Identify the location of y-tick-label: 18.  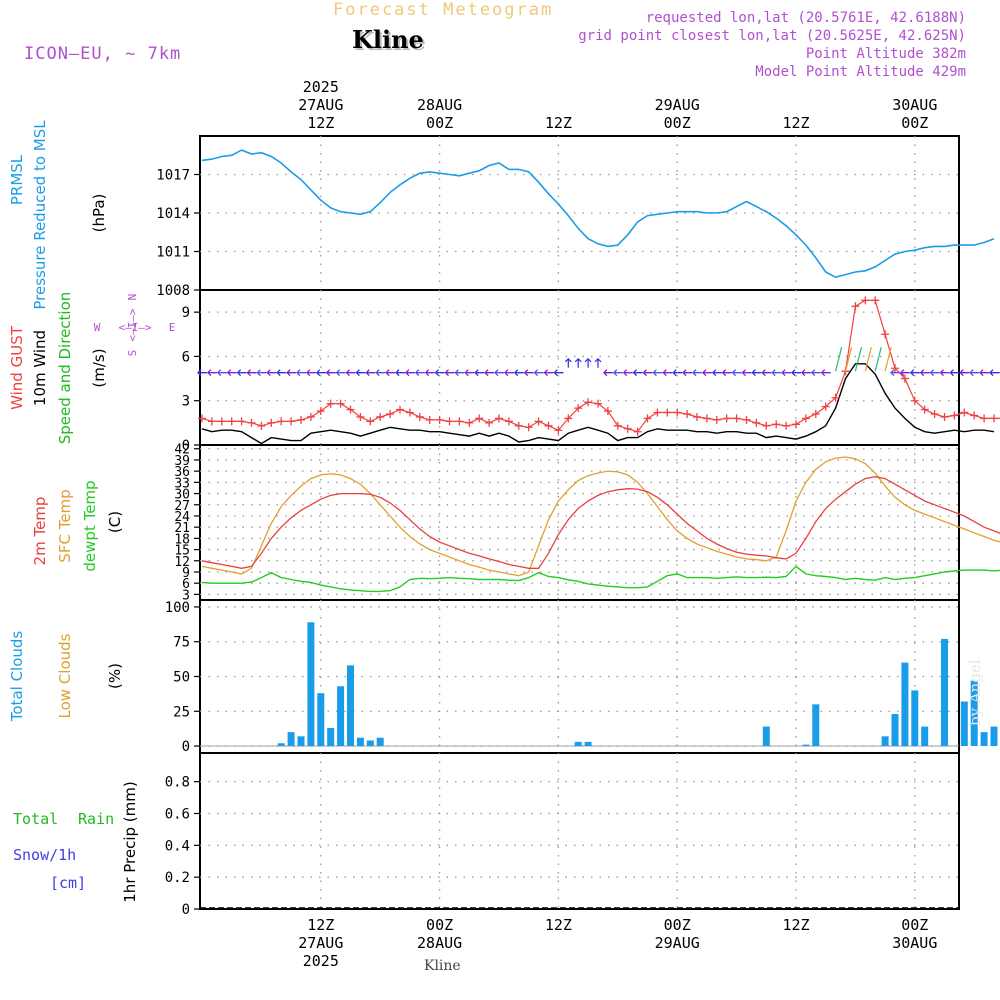
(182, 539).